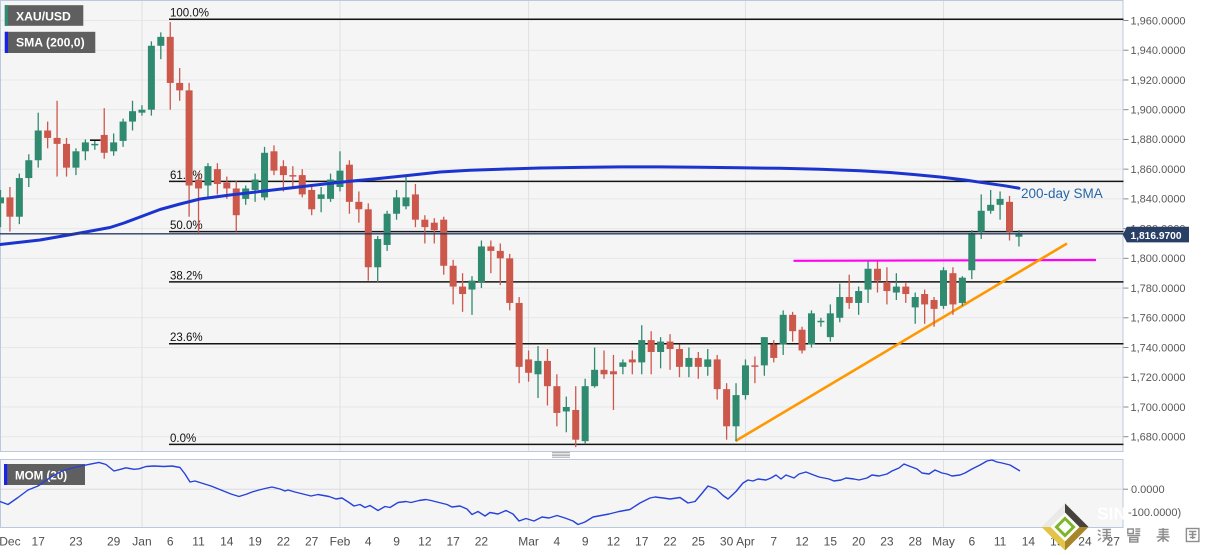 The width and height of the screenshot is (1207, 555). What do you see at coordinates (255, 542) in the screenshot?
I see `svg-text: 19` at bounding box center [255, 542].